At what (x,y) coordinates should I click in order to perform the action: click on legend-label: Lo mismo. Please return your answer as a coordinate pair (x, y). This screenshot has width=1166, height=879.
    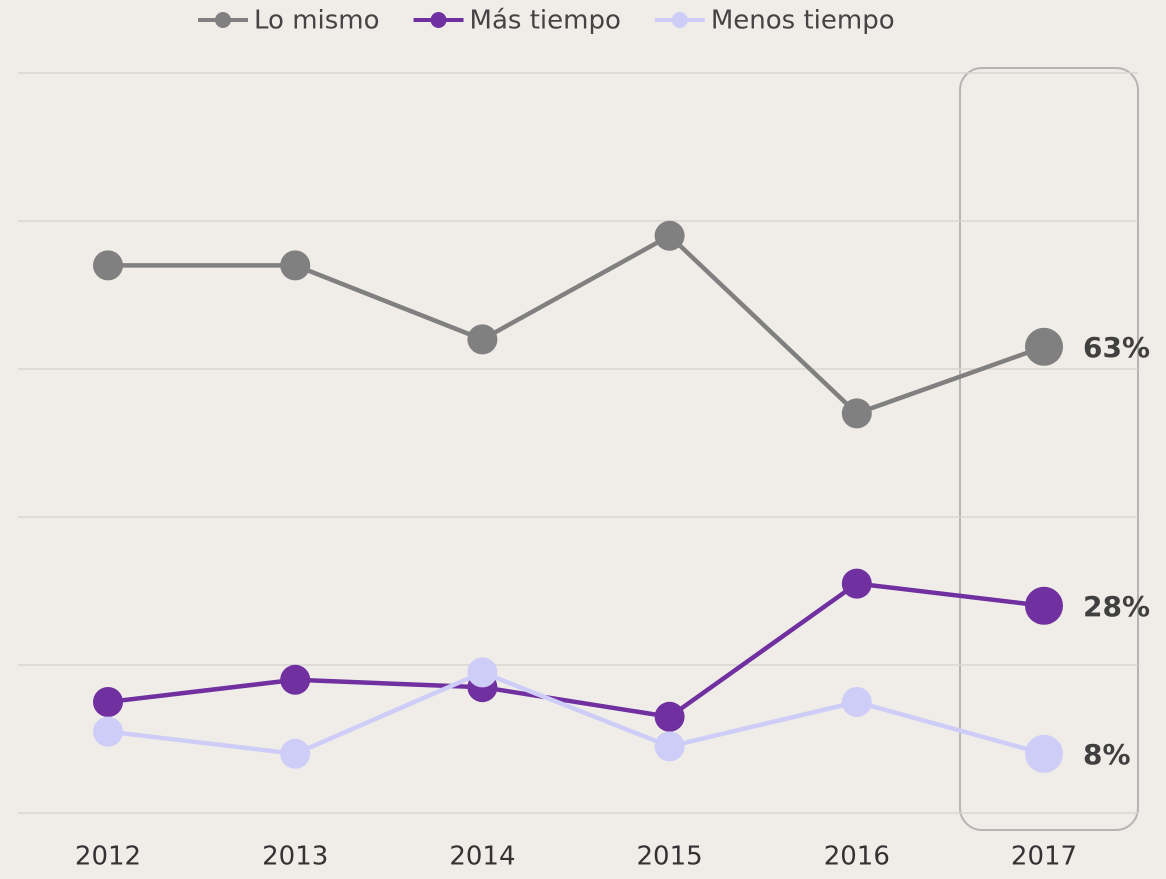
    Looking at the image, I should click on (317, 21).